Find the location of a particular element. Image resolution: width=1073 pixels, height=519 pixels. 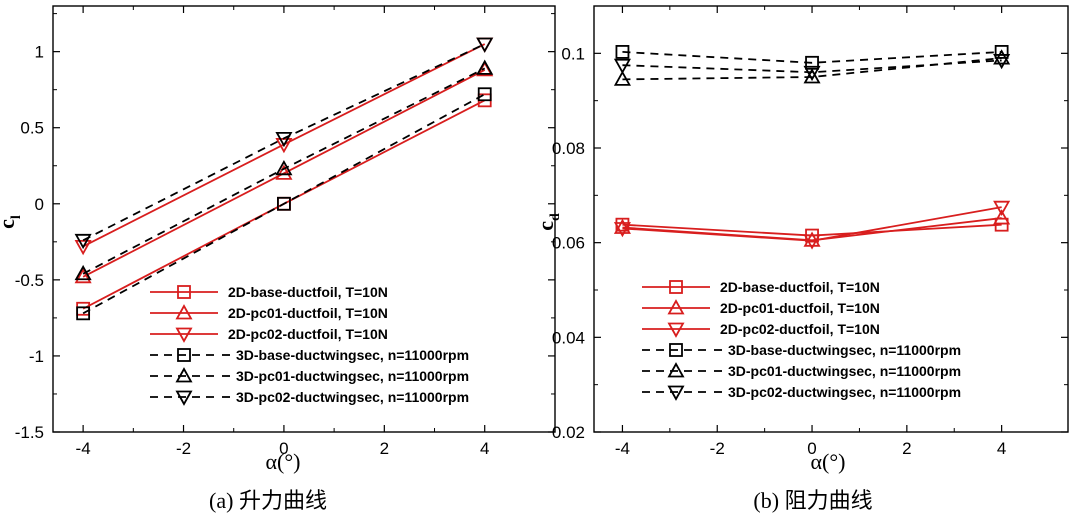

lift-legend-label-6: 3D-pc02-ductwingsec, n=11000rpm is located at coordinates (352, 397).